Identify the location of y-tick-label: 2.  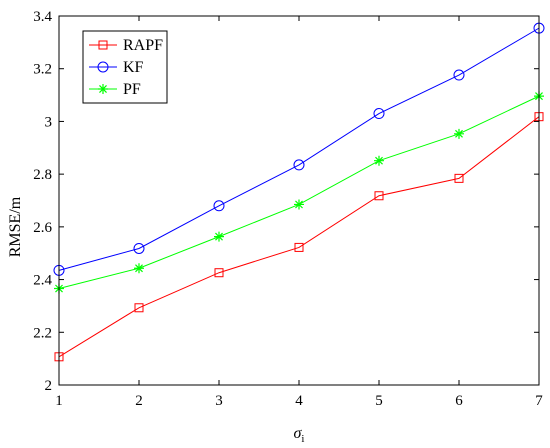
(49, 386).